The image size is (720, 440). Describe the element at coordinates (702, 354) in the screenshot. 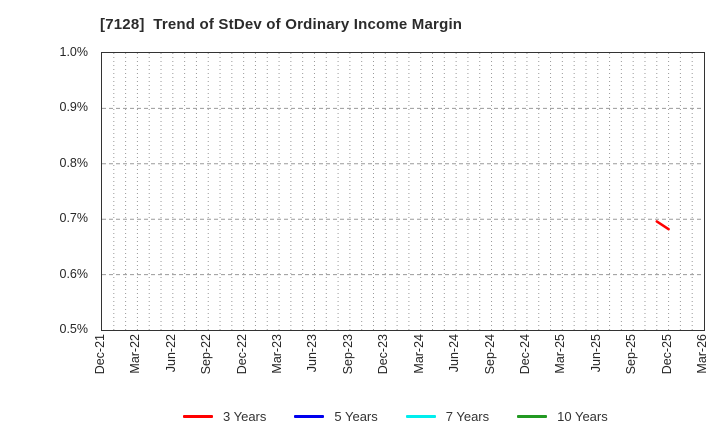

I see `x-tick-label: Mar-26` at that location.